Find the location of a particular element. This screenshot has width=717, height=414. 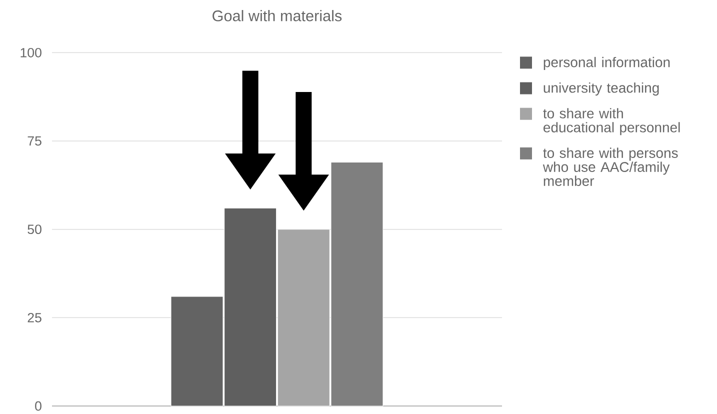

y-tick-label: 100 is located at coordinates (31, 53).